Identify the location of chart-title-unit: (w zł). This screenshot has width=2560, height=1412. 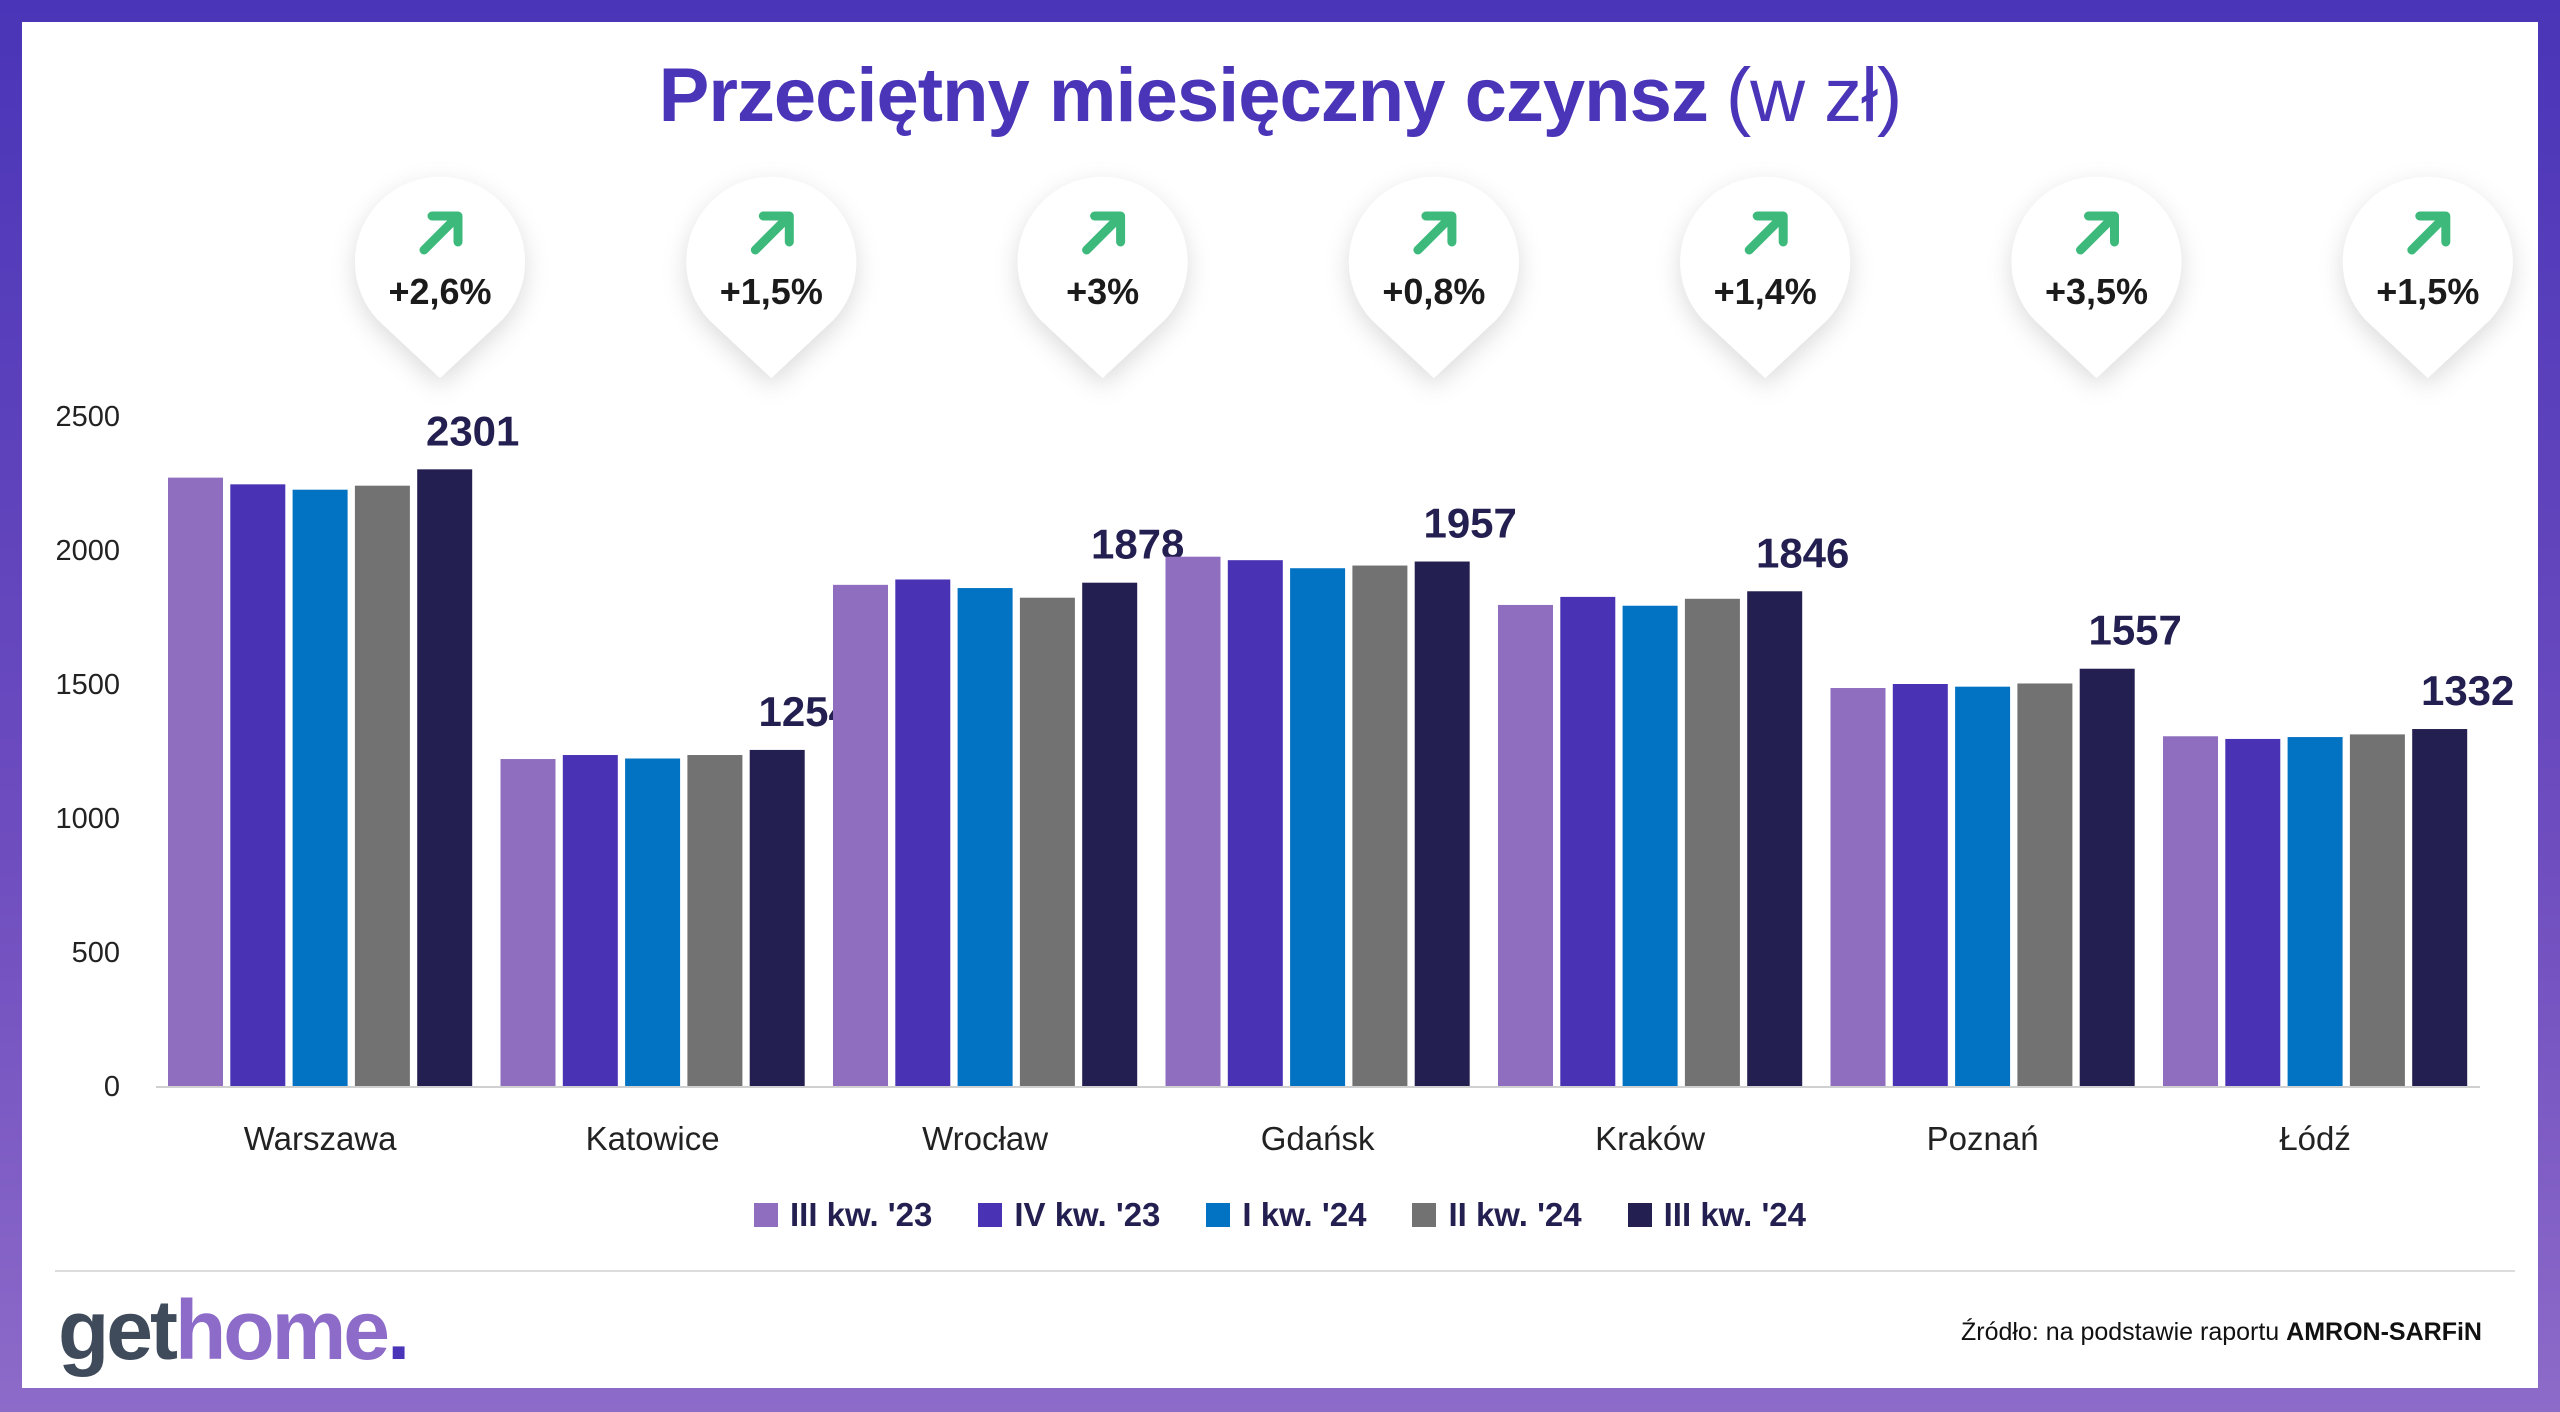
(1814, 95).